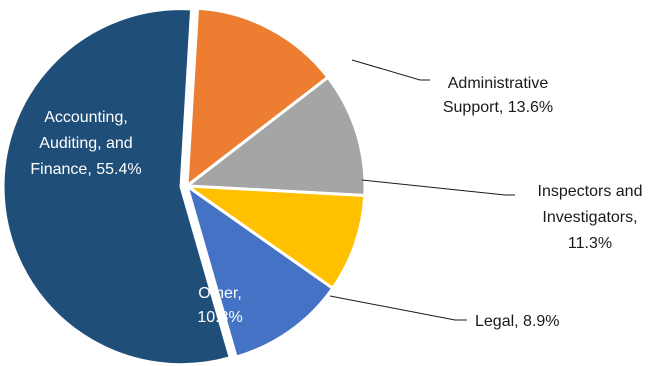 The width and height of the screenshot is (657, 366). What do you see at coordinates (398, 308) in the screenshot?
I see `leader-line-legal` at bounding box center [398, 308].